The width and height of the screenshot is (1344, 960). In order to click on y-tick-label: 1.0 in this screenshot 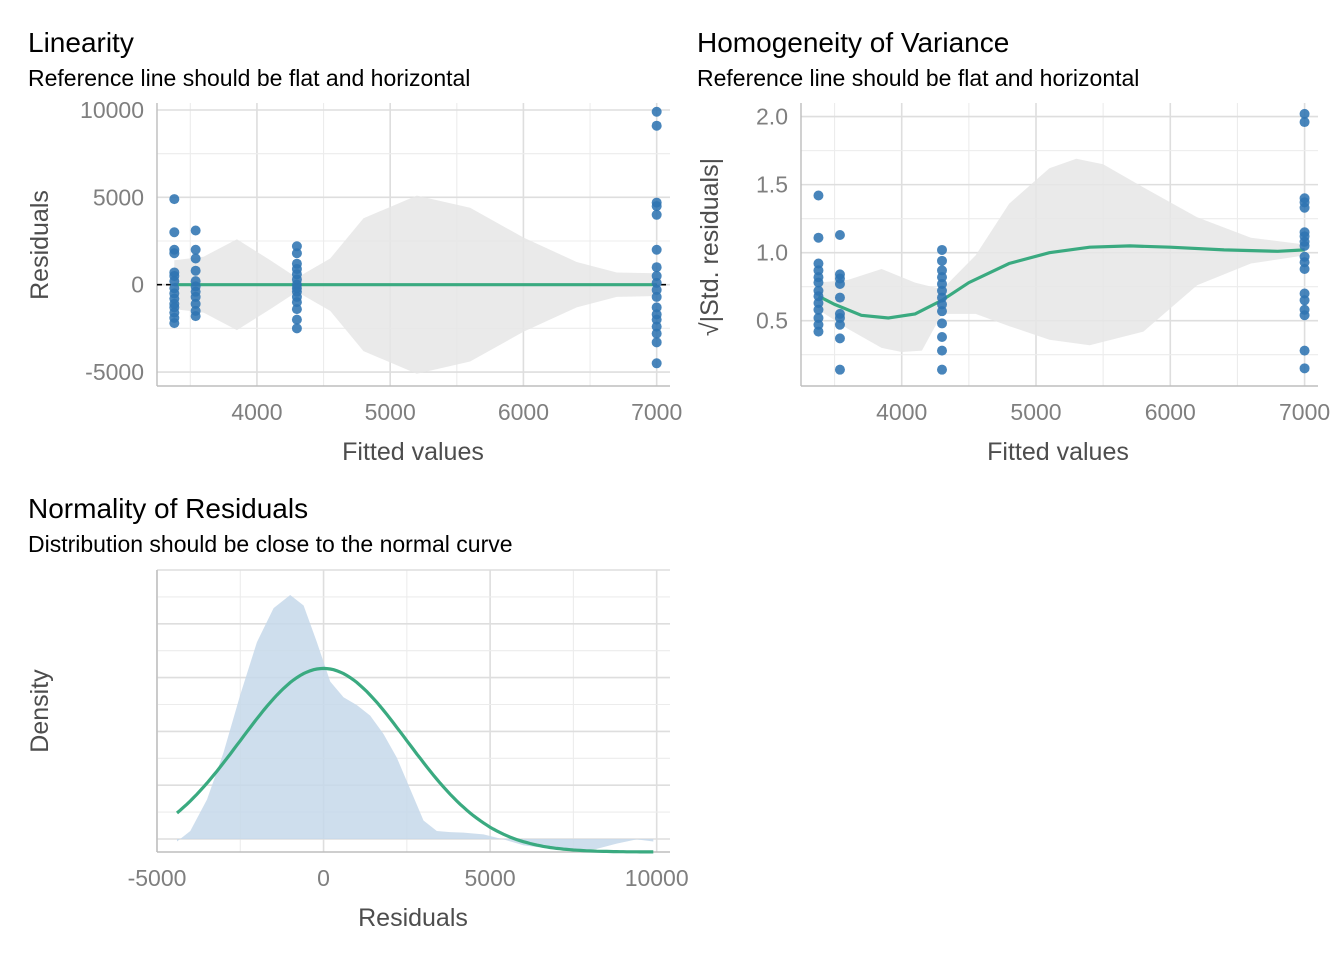, I will do `click(772, 253)`.